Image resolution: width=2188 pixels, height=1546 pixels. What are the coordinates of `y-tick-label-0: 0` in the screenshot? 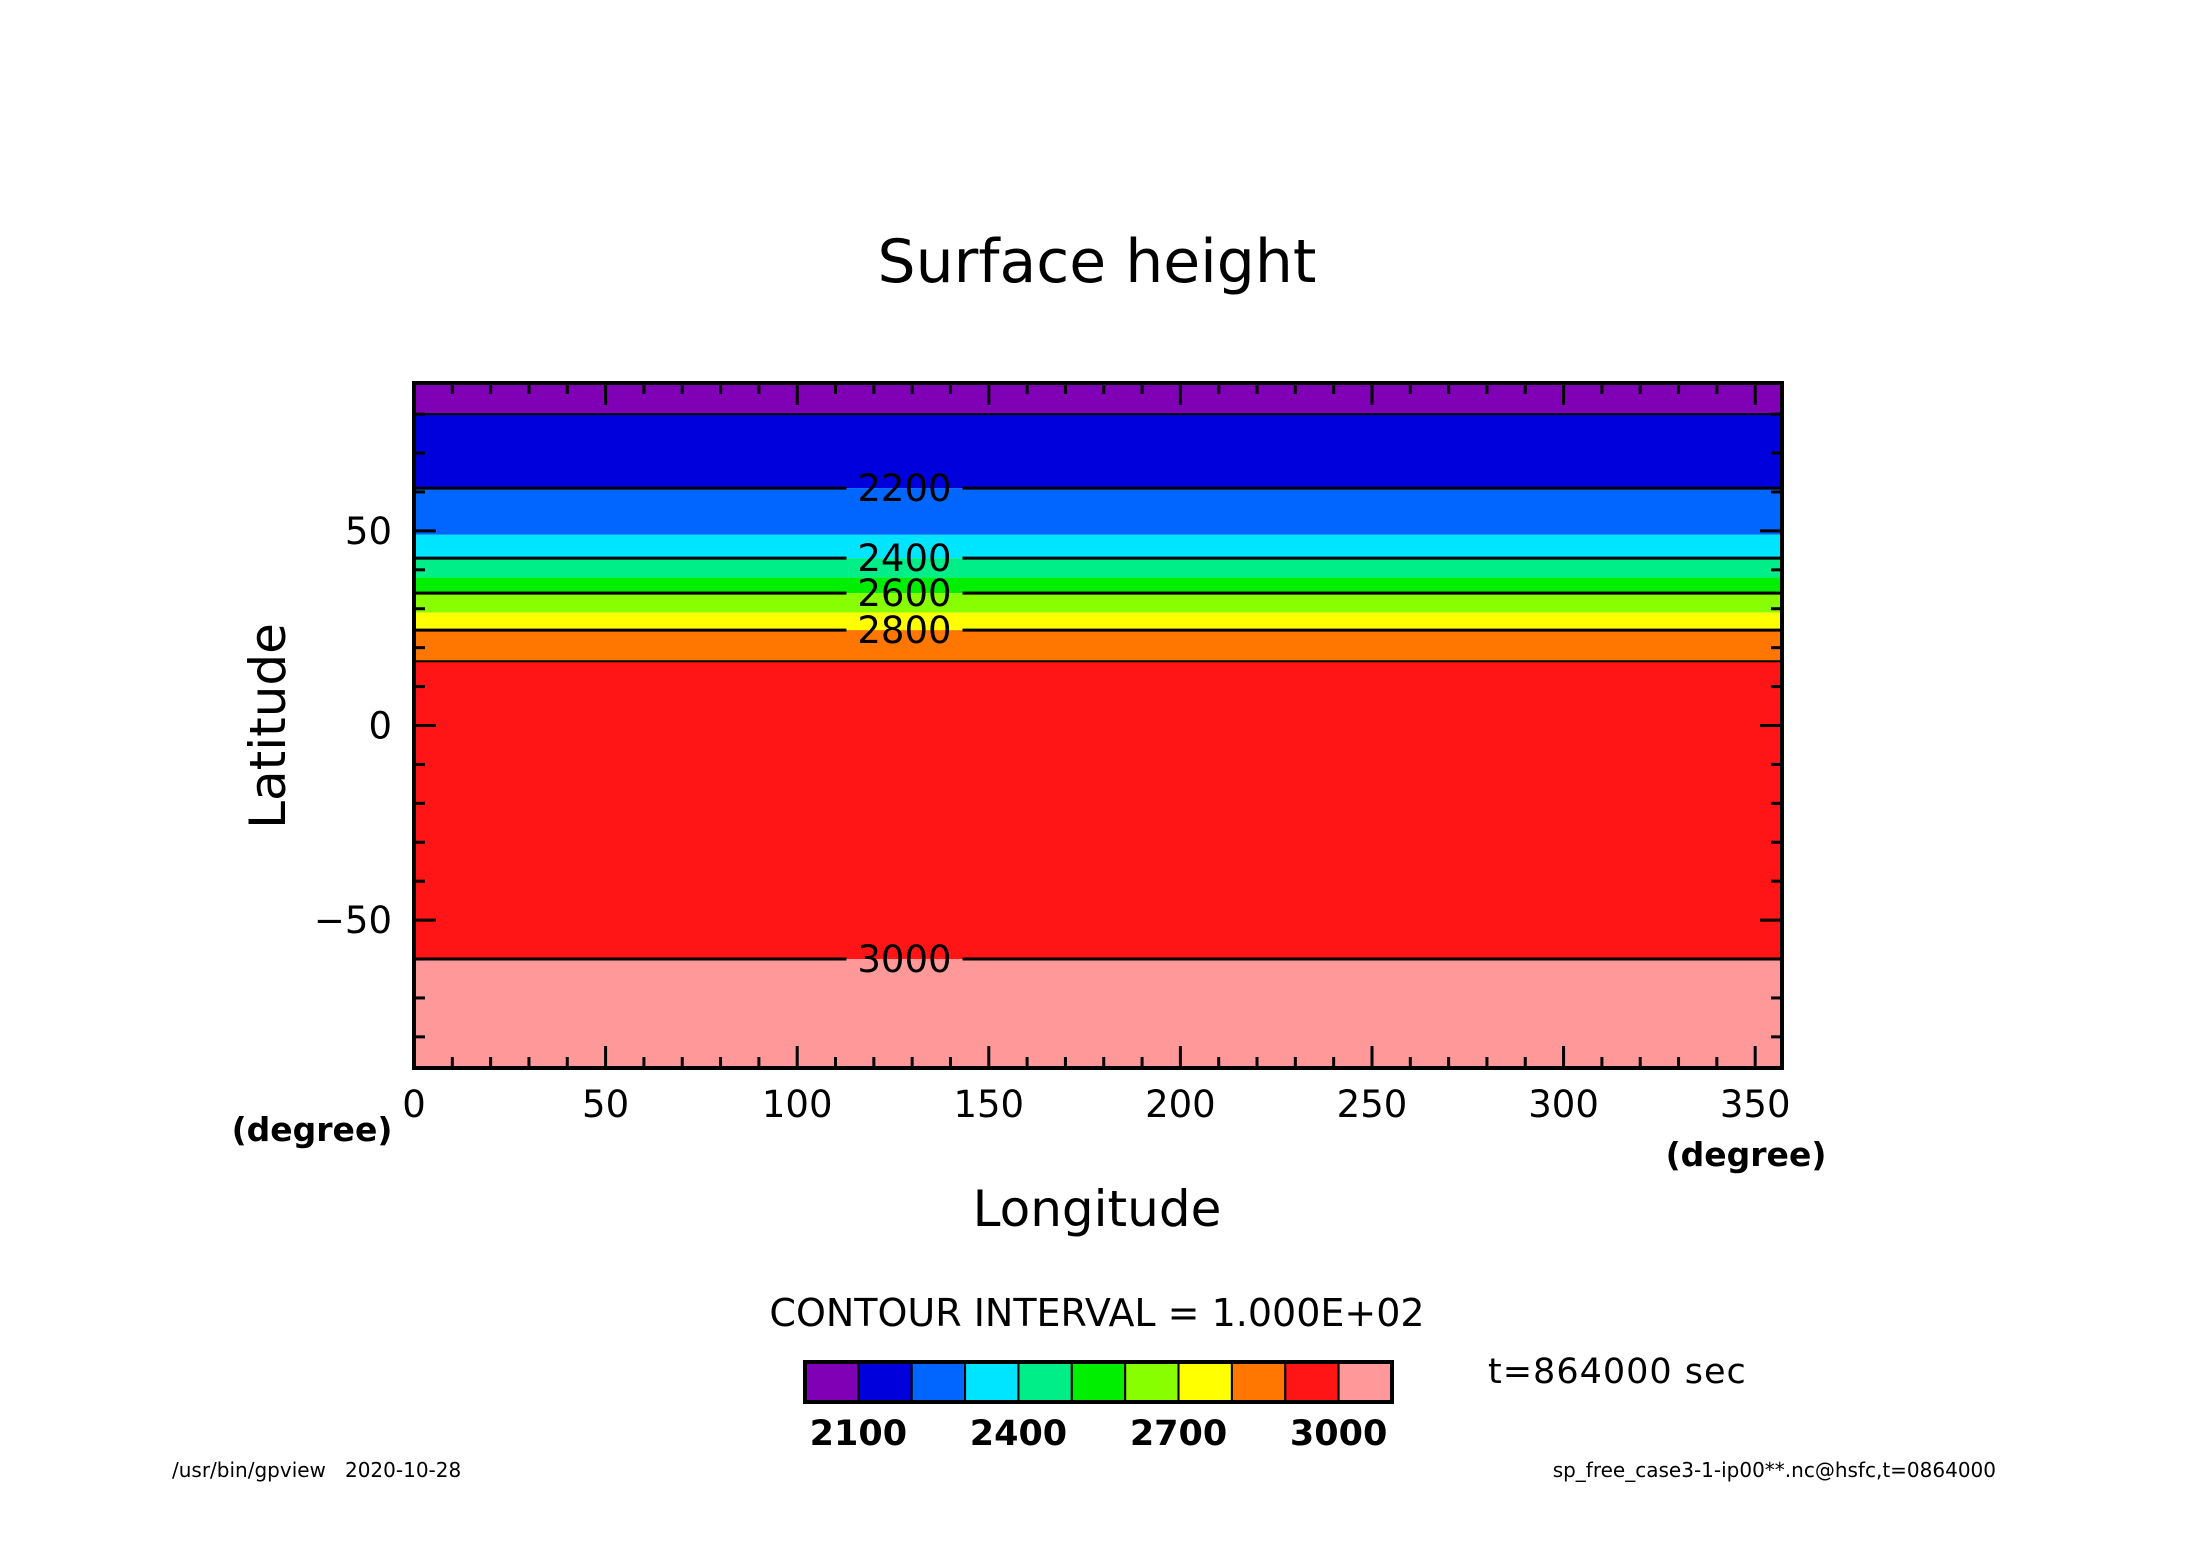 It's located at (380, 726).